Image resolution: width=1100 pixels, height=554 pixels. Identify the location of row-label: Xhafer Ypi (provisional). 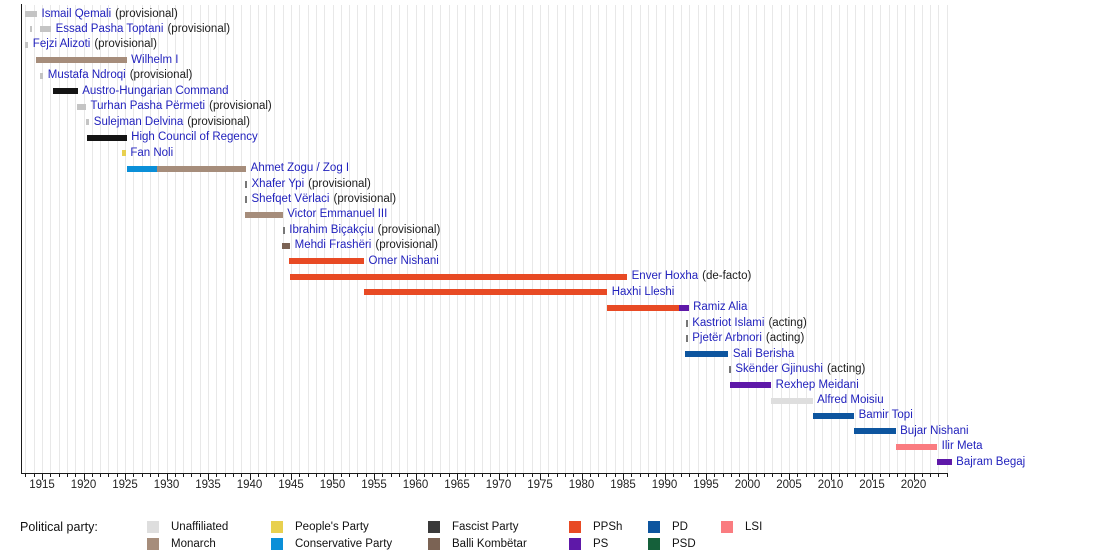
(311, 184).